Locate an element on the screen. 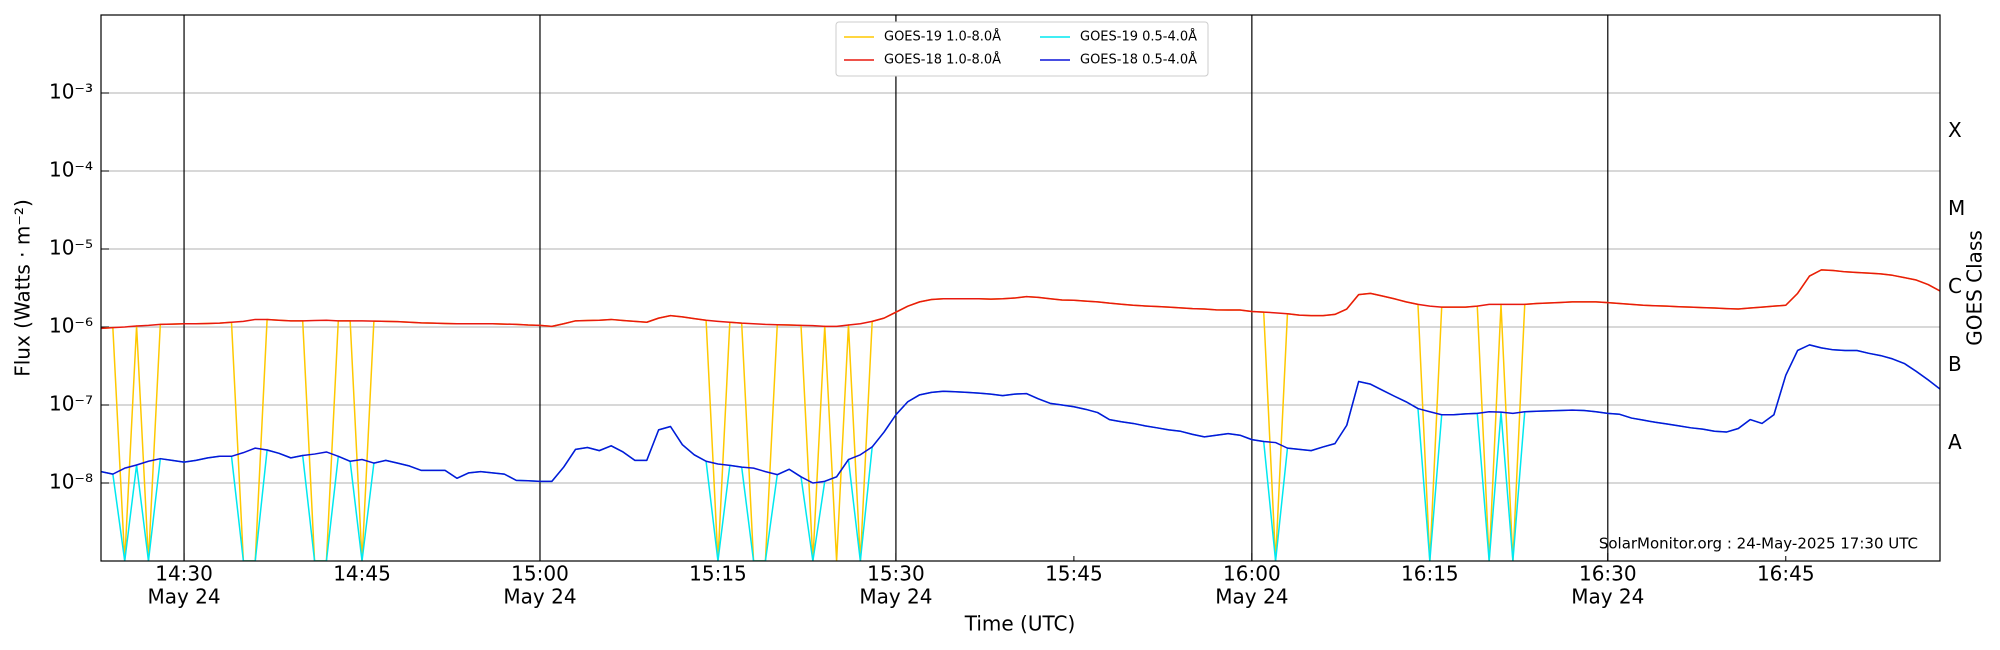 The width and height of the screenshot is (2000, 650). x-tick-label: 15:00 is located at coordinates (540, 574).